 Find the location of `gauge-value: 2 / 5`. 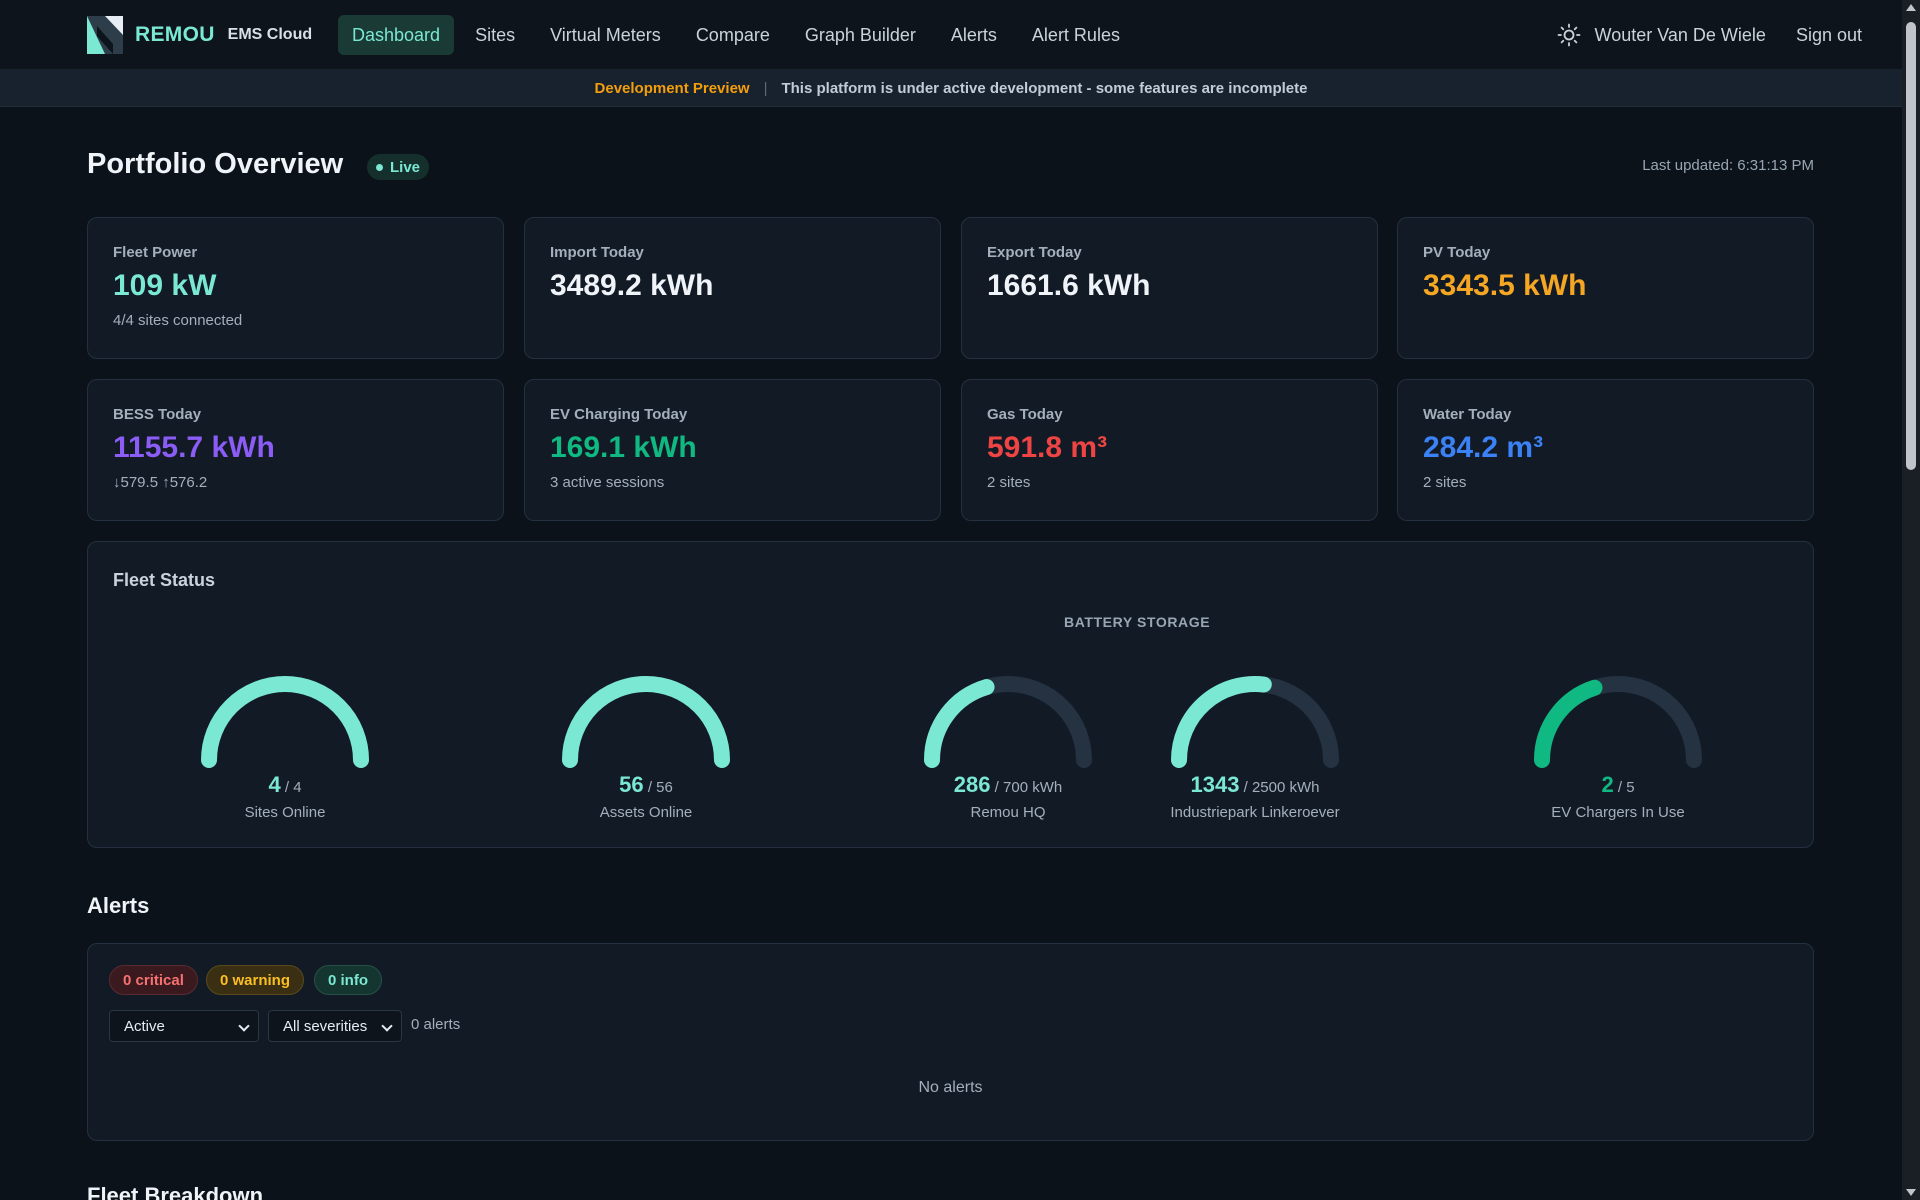

gauge-value: 2 / 5 is located at coordinates (1618, 785).